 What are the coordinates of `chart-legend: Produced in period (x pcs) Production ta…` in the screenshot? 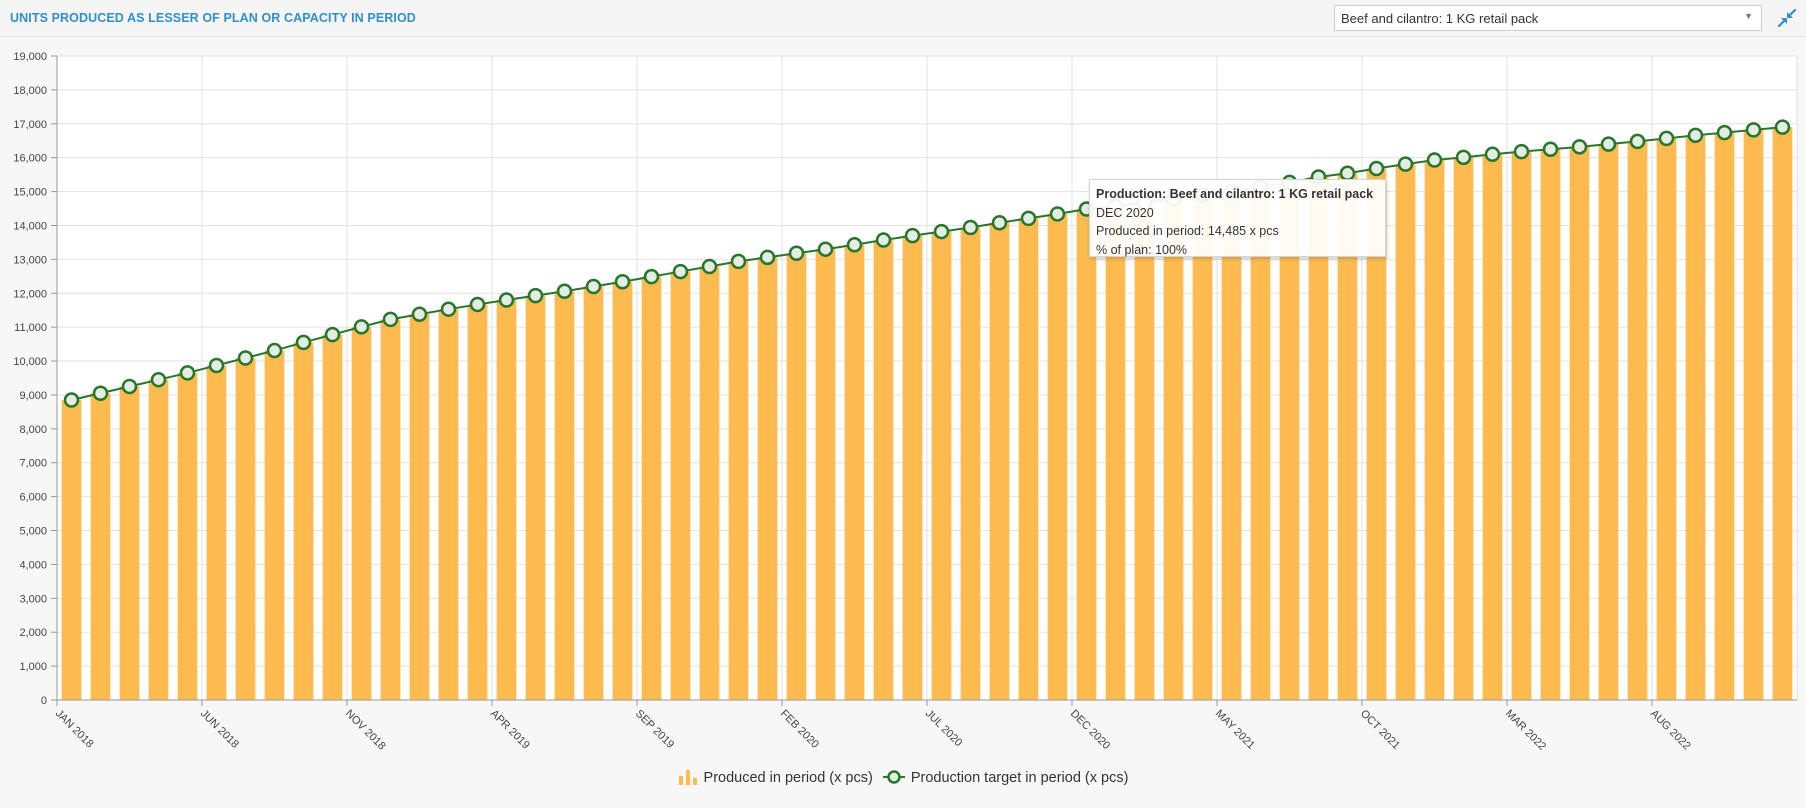 It's located at (903, 777).